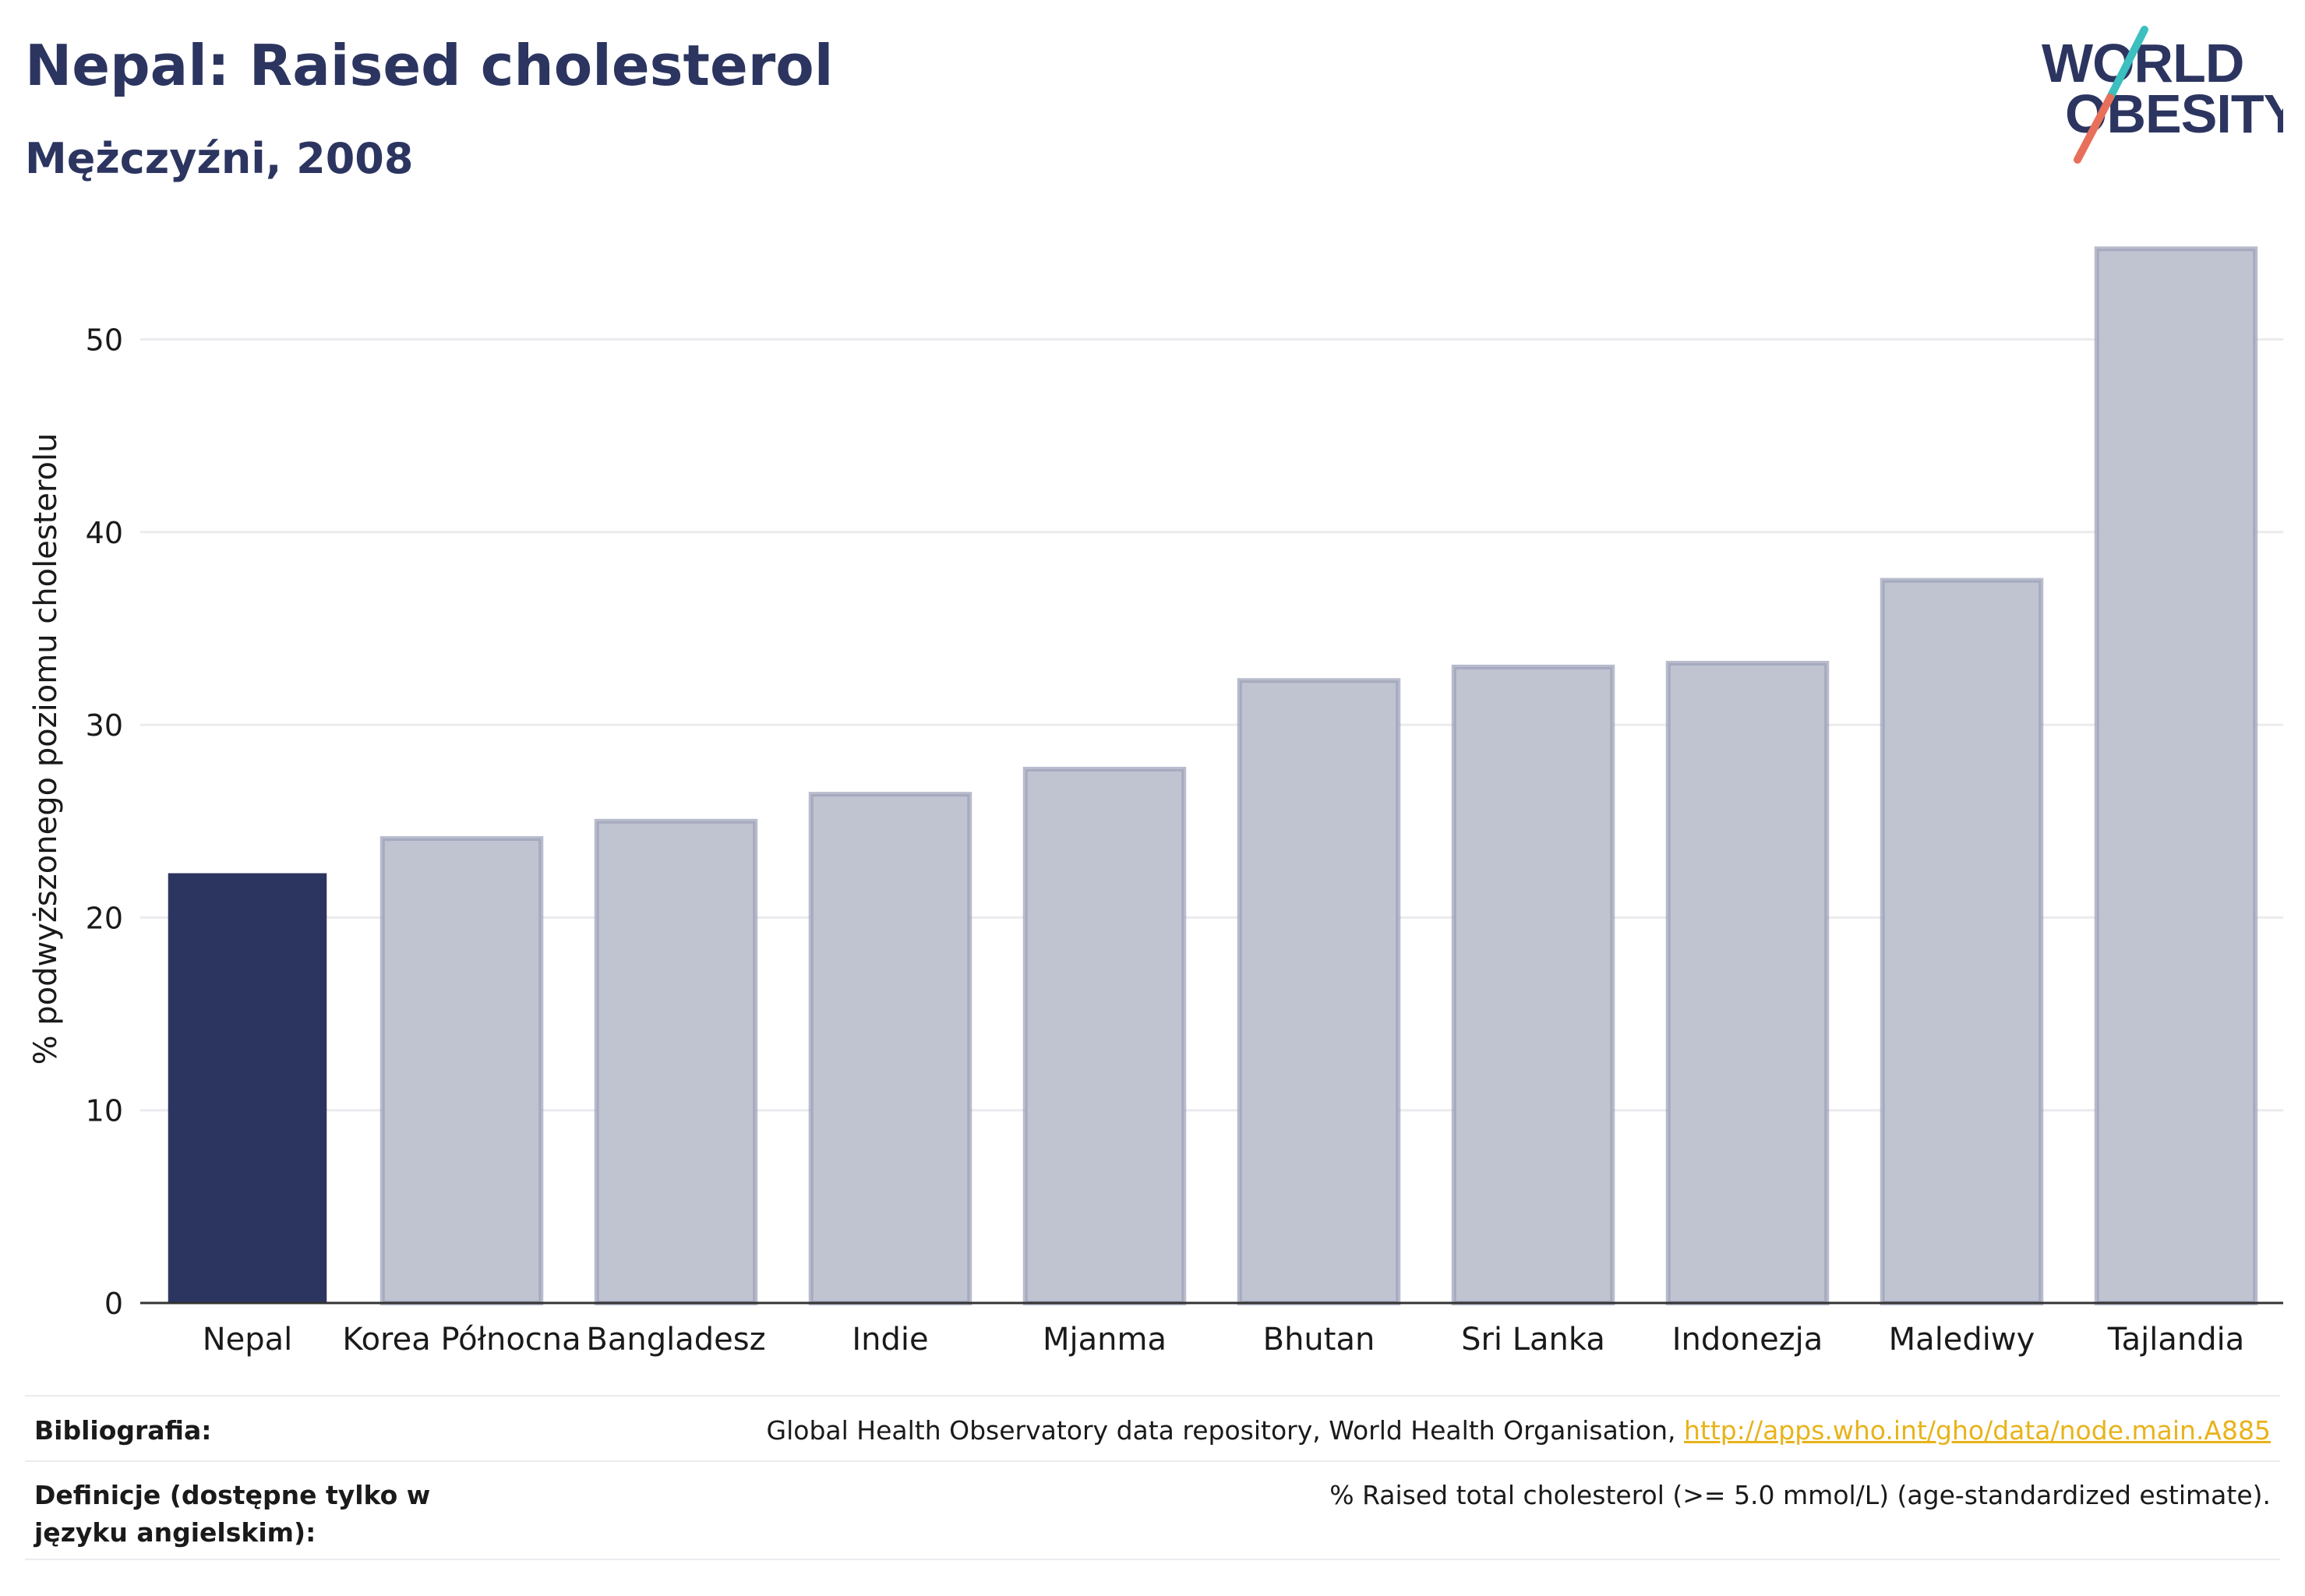 Image resolution: width=2305 pixels, height=1596 pixels. What do you see at coordinates (1319, 991) in the screenshot?
I see `bar-bhutan` at bounding box center [1319, 991].